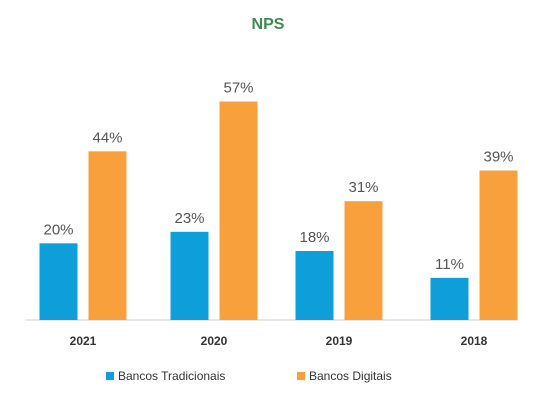 The width and height of the screenshot is (533, 405). Describe the element at coordinates (214, 341) in the screenshot. I see `x-tick-label-2020: 2020` at that location.